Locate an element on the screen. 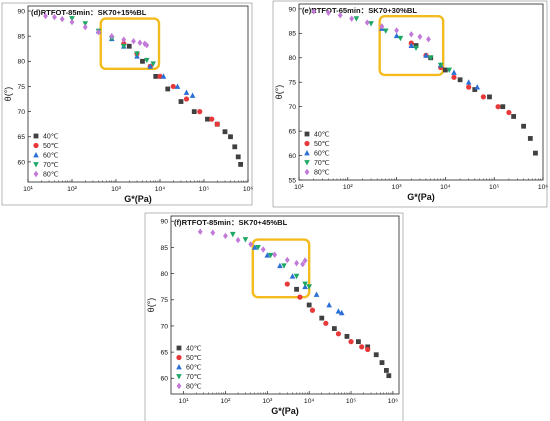  x-tick-label: 10⁴ is located at coordinates (309, 401).